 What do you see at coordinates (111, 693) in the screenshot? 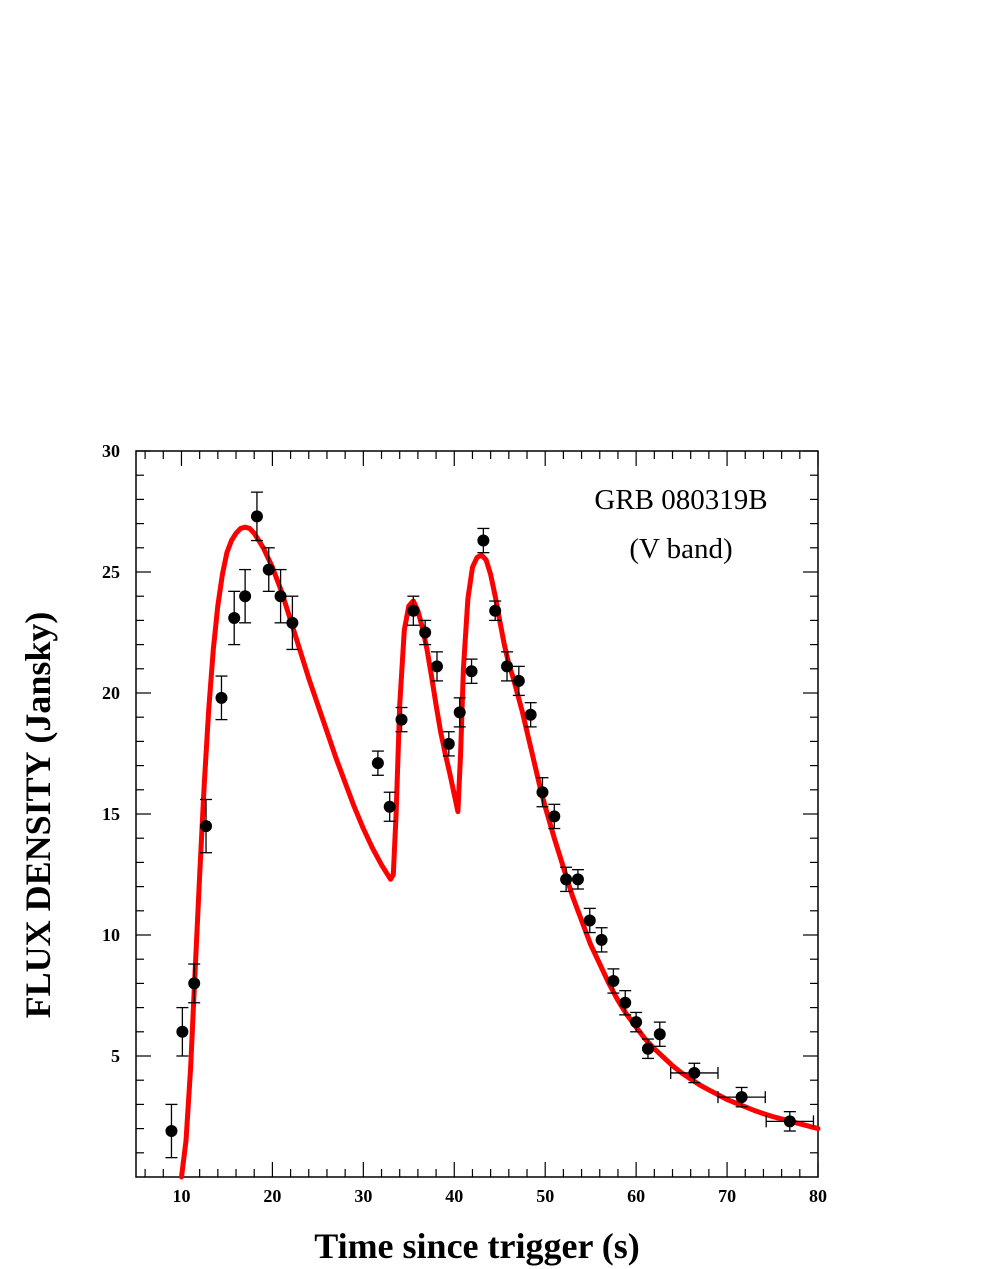
I see `y-tick-label: 20` at bounding box center [111, 693].